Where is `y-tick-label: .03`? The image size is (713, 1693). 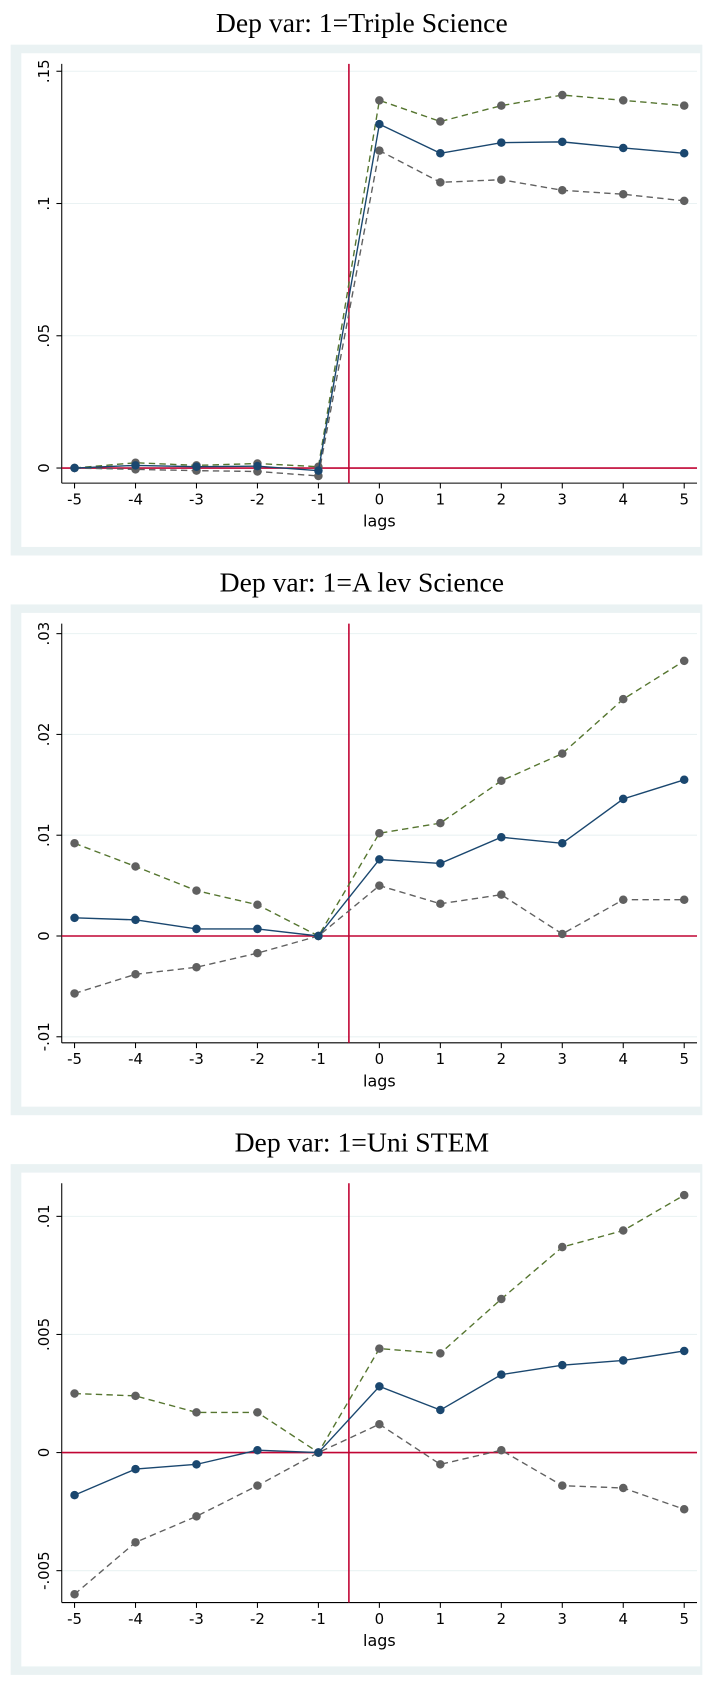 y-tick-label: .03 is located at coordinates (44, 634).